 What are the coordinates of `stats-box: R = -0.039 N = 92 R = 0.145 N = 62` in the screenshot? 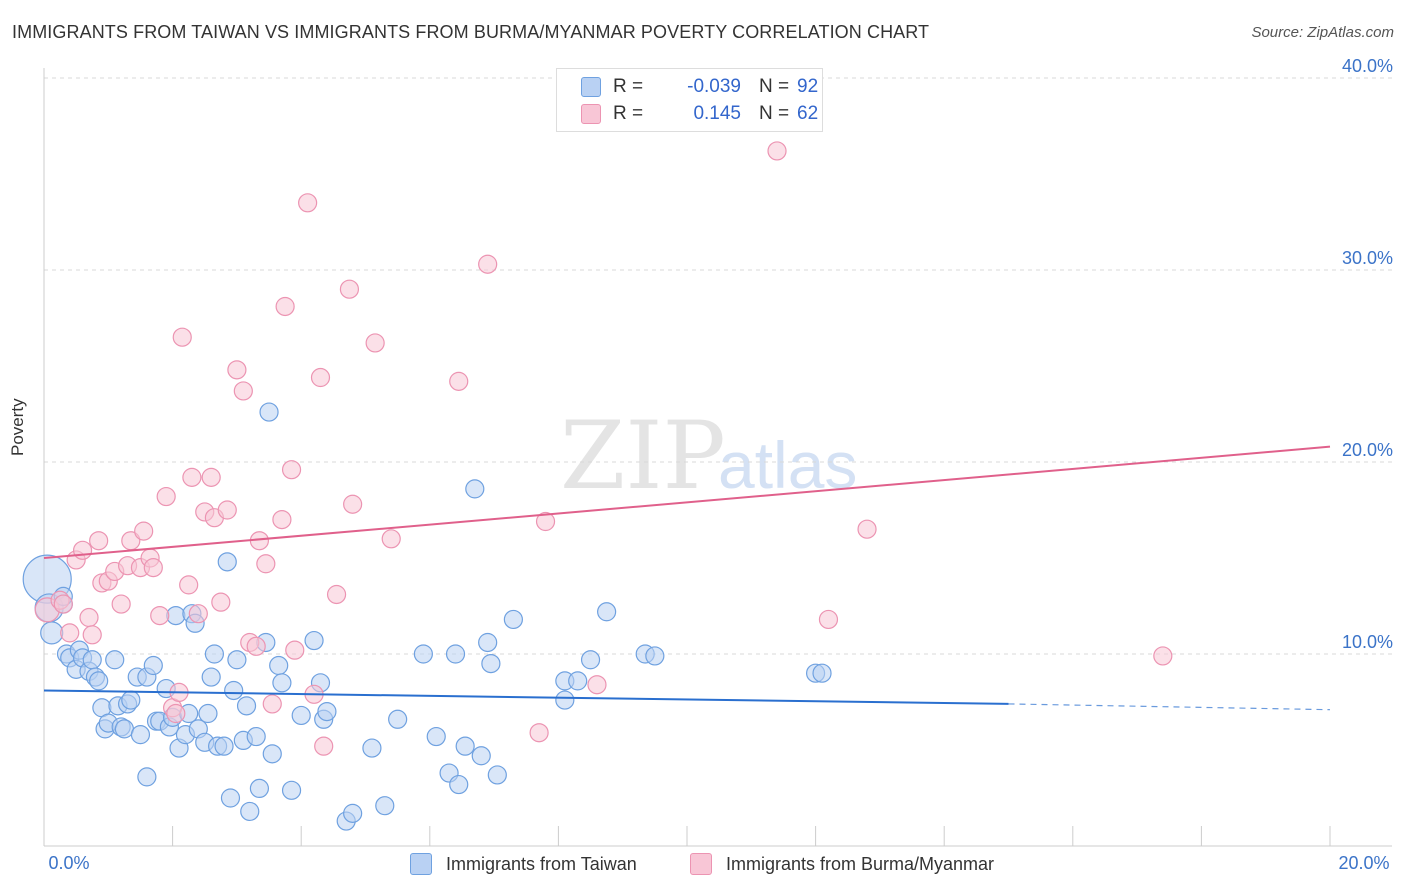 It's located at (689, 100).